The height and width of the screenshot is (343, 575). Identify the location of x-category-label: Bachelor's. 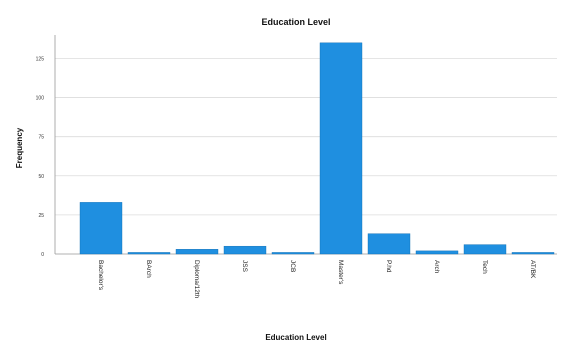
(100, 275).